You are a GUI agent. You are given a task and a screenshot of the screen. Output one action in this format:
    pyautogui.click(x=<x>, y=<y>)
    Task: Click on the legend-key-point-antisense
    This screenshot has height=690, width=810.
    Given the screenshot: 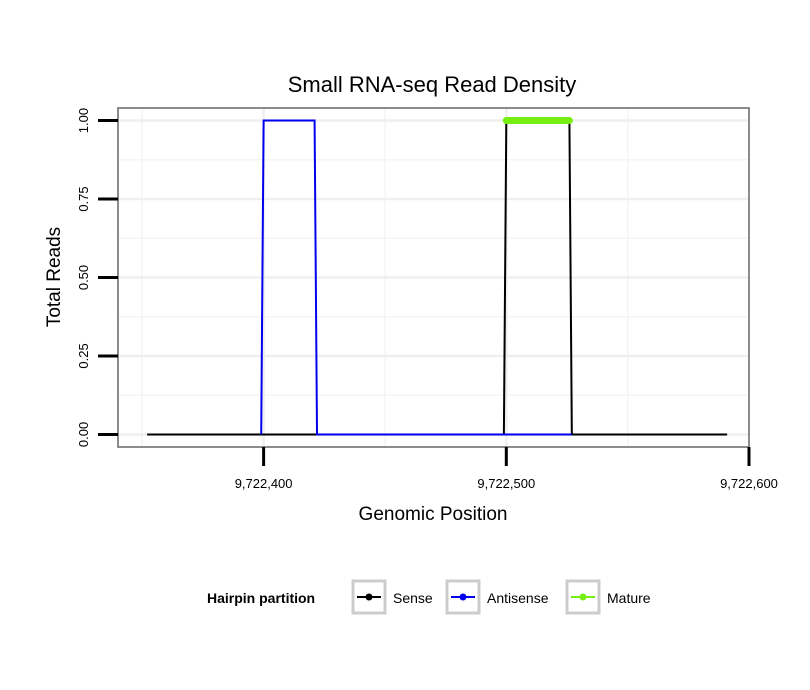 What is the action you would take?
    pyautogui.click(x=463, y=597)
    